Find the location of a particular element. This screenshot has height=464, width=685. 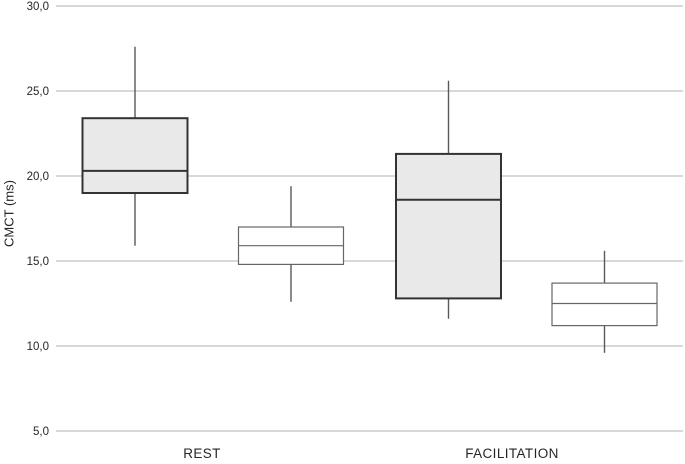

box-facilitation-white is located at coordinates (604, 304).